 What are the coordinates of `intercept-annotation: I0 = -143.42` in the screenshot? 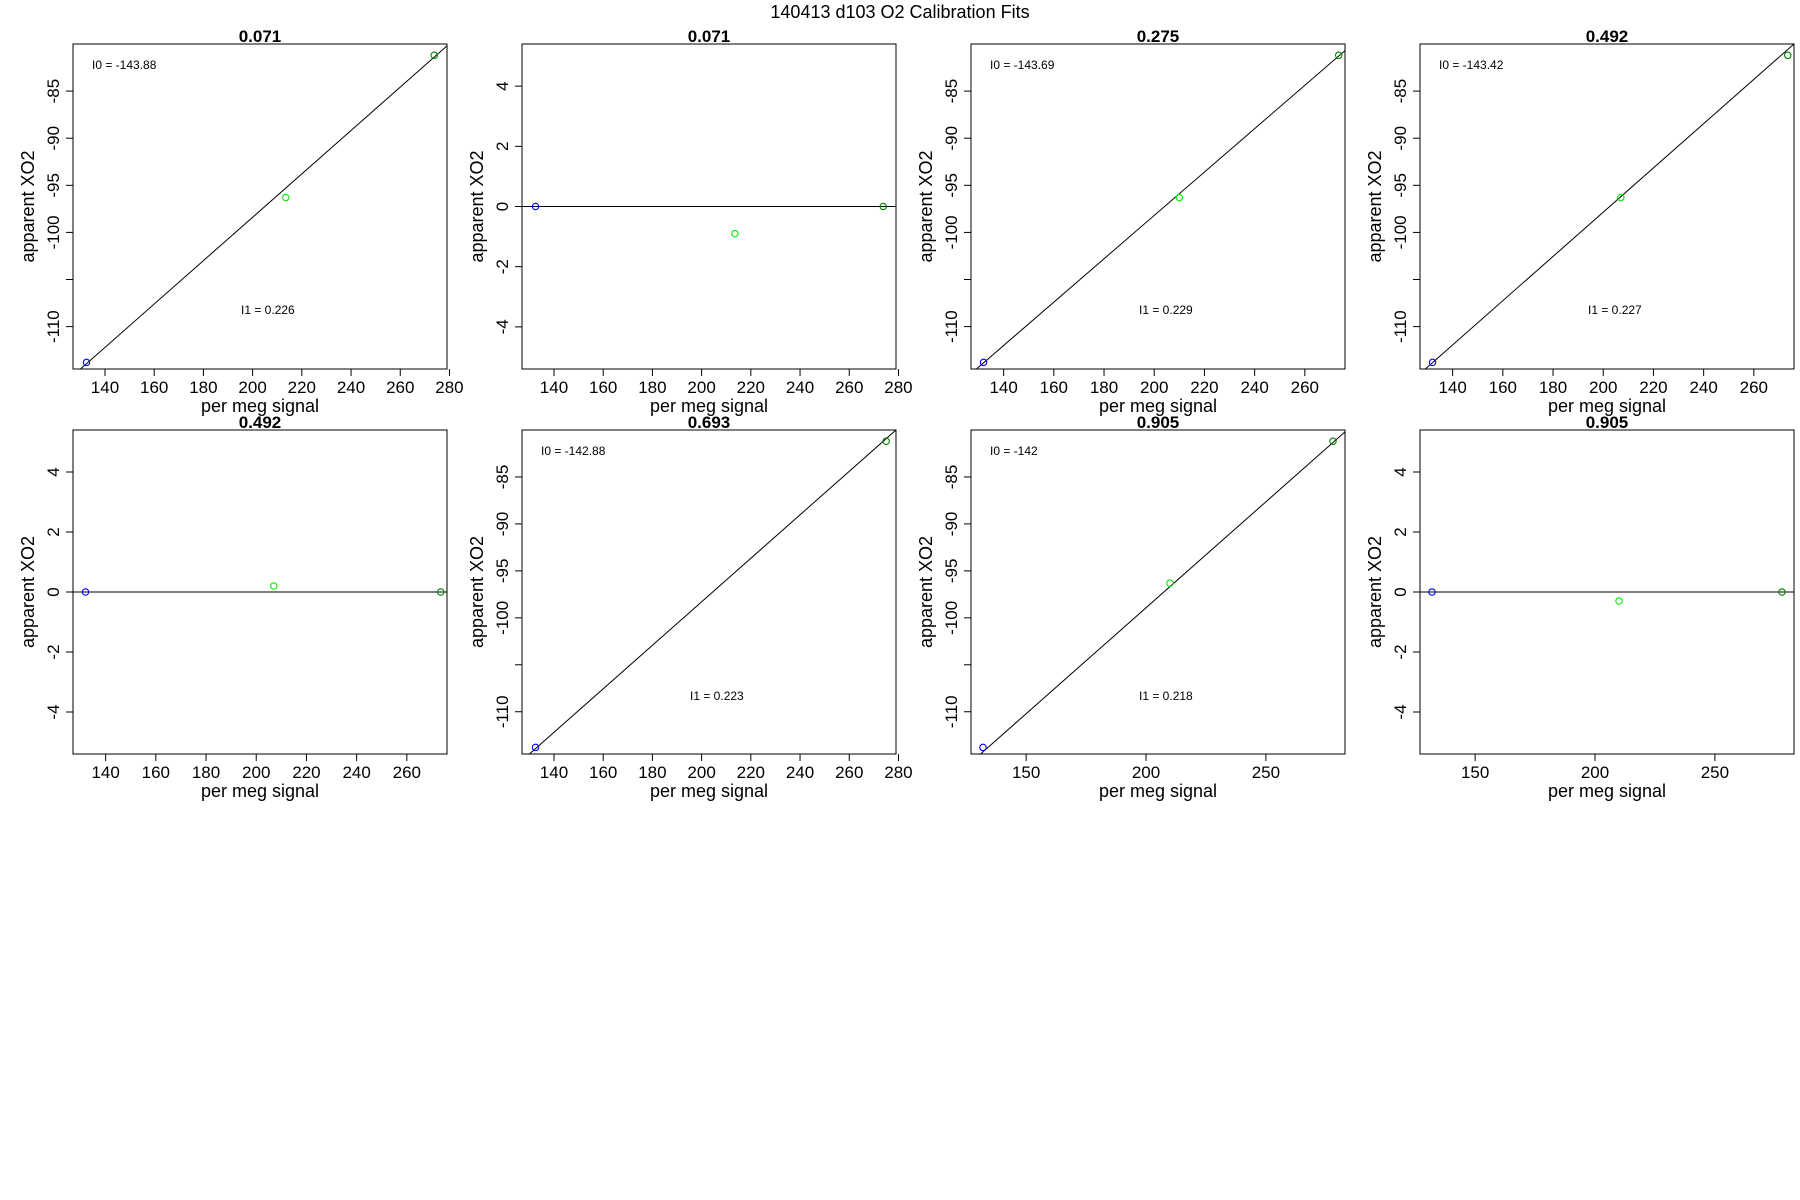 It's located at (1471, 65).